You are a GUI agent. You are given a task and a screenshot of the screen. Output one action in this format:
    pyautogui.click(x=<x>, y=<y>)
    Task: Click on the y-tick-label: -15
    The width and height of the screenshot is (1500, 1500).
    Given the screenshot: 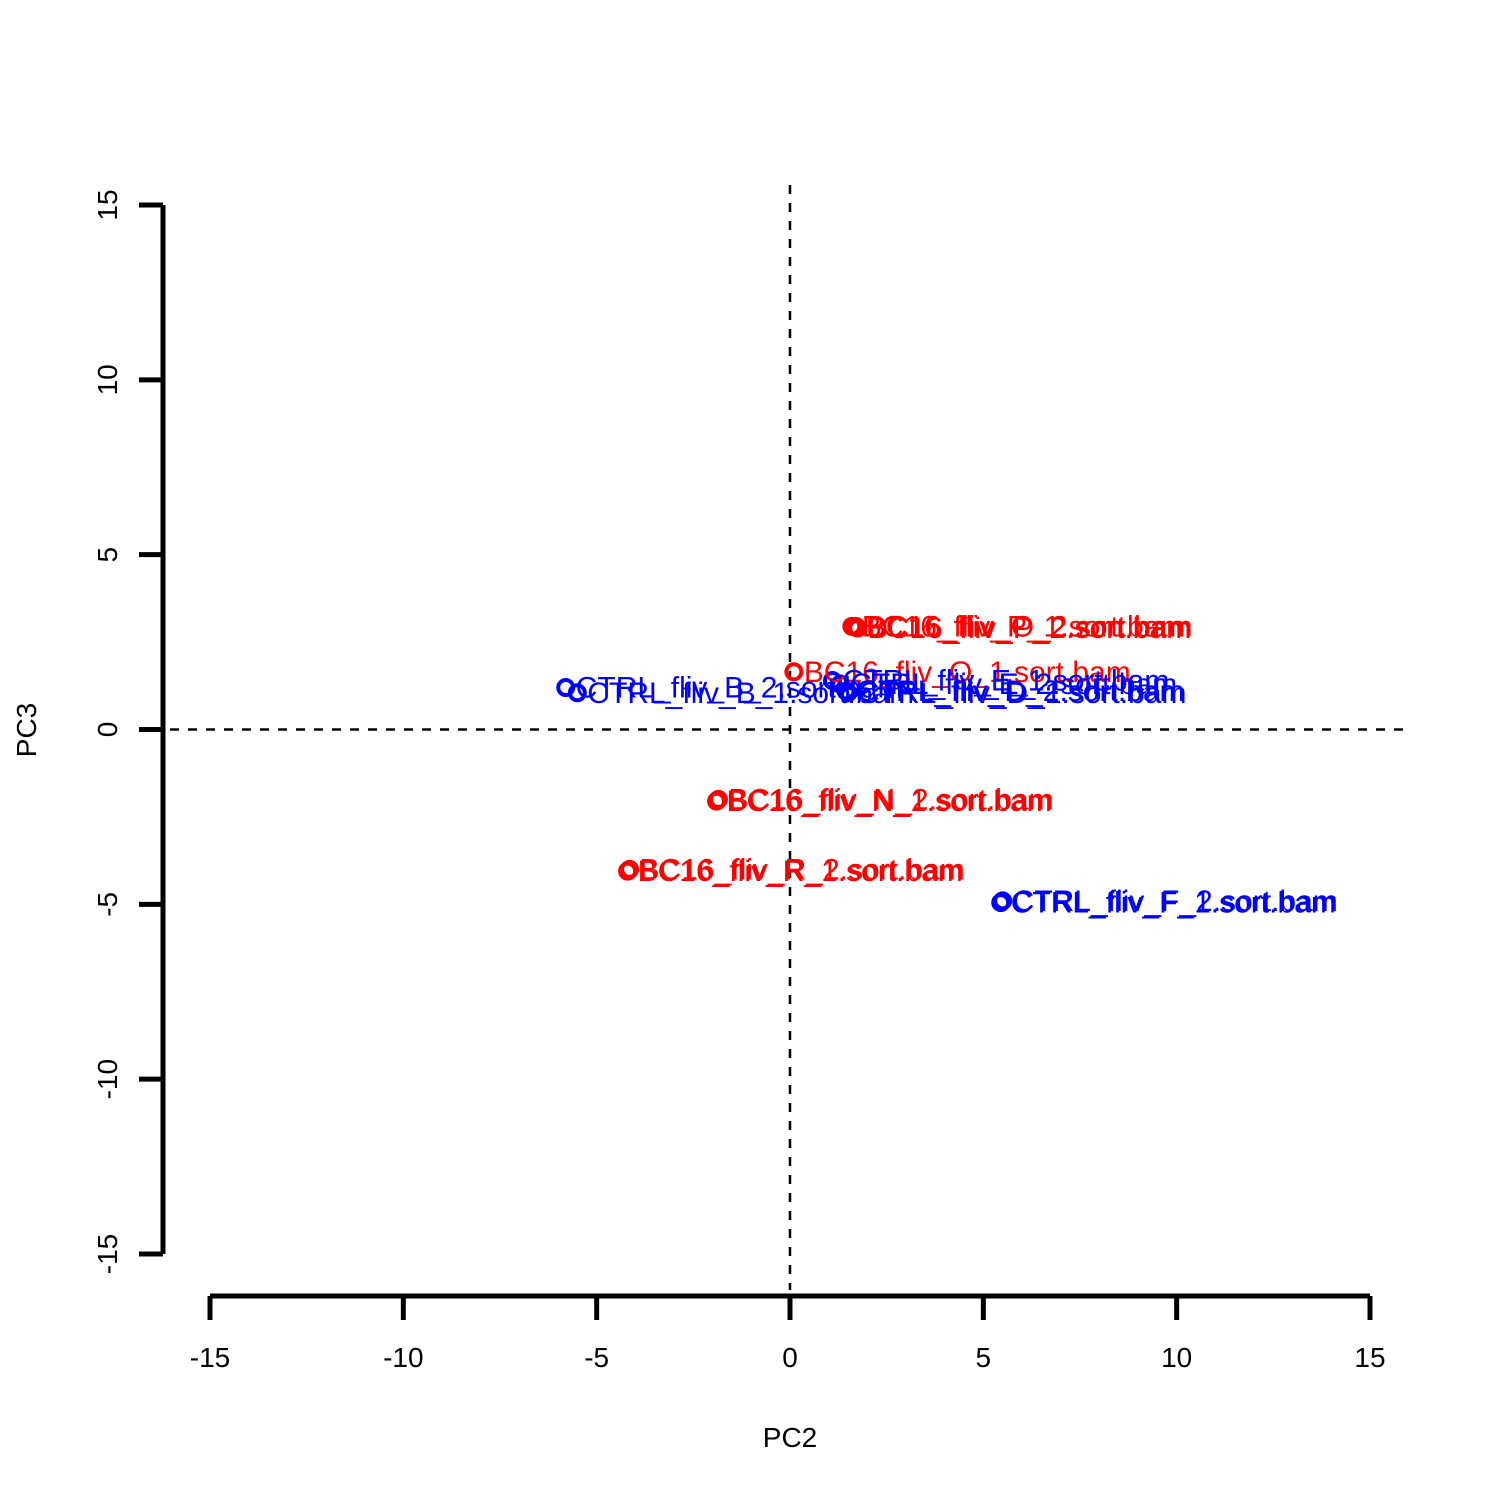 What is the action you would take?
    pyautogui.click(x=107, y=1254)
    